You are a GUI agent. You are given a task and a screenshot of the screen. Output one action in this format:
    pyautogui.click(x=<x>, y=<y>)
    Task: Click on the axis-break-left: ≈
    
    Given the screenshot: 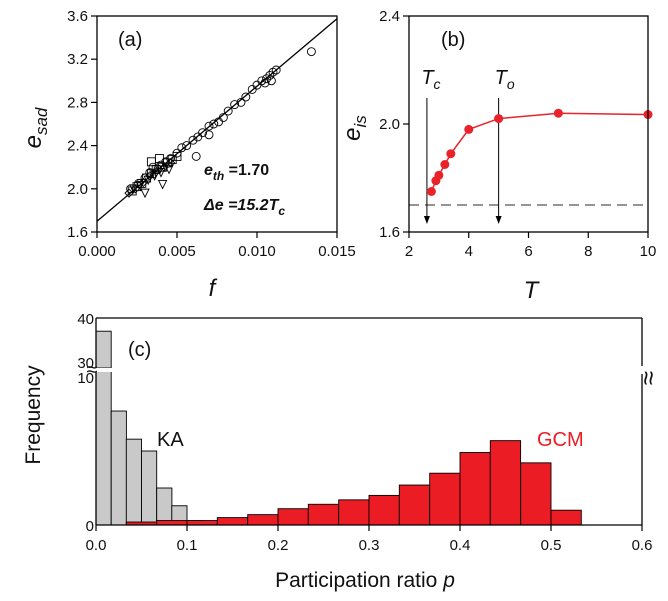 What is the action you would take?
    pyautogui.click(x=92, y=370)
    